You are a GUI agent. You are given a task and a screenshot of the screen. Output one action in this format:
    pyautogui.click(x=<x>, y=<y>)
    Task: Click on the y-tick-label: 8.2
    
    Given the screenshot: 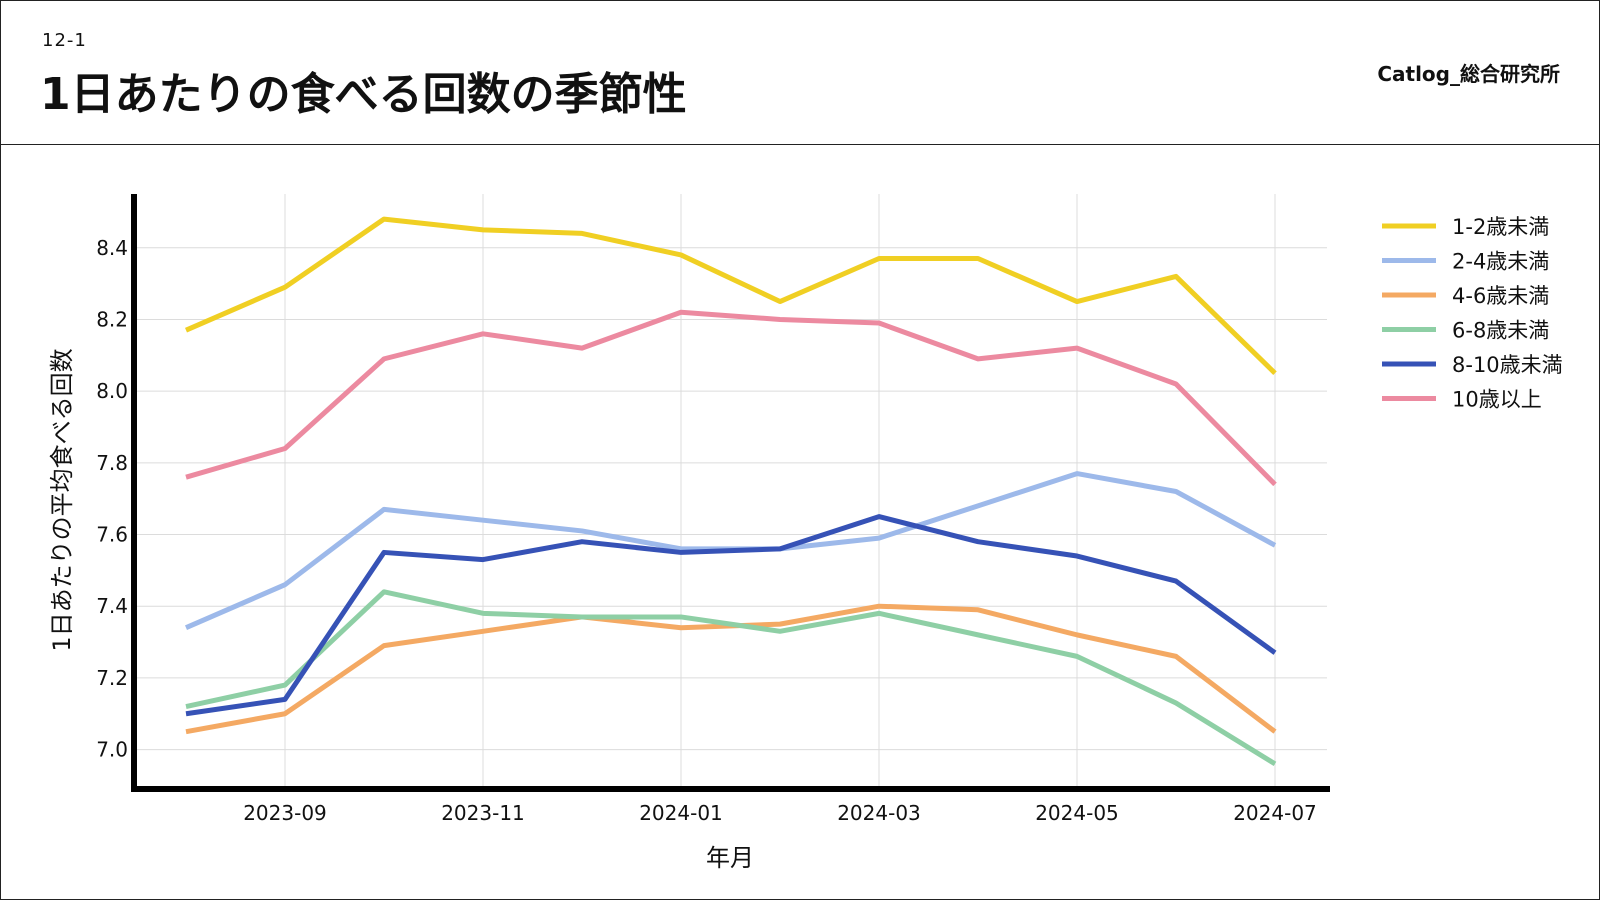 What is the action you would take?
    pyautogui.click(x=112, y=319)
    